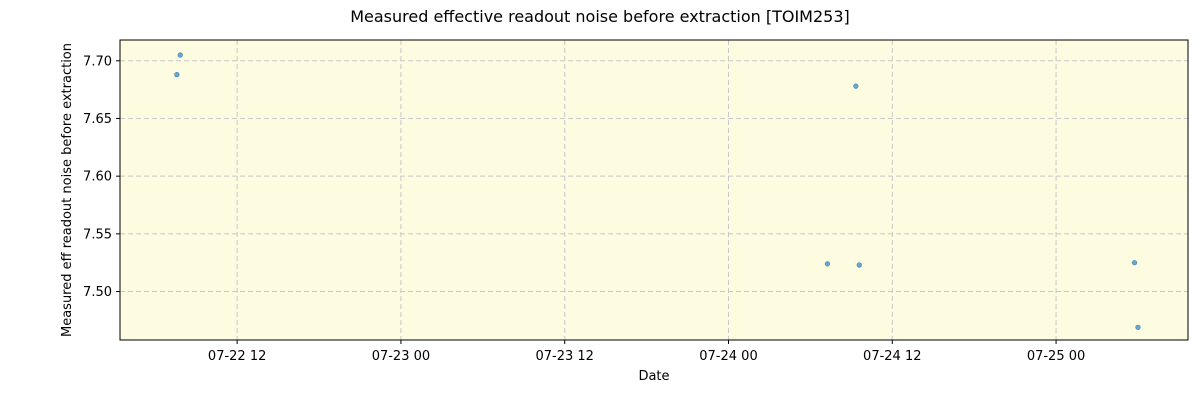 The image size is (1200, 400). What do you see at coordinates (97, 292) in the screenshot?
I see `y-tick-label: 7.50` at bounding box center [97, 292].